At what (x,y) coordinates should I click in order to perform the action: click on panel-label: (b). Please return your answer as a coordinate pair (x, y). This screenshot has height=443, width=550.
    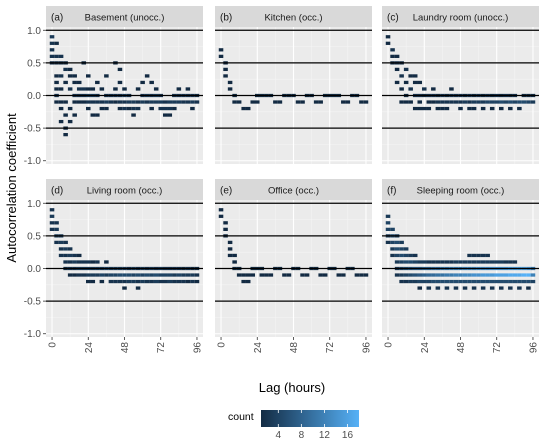
    Looking at the image, I should click on (226, 18).